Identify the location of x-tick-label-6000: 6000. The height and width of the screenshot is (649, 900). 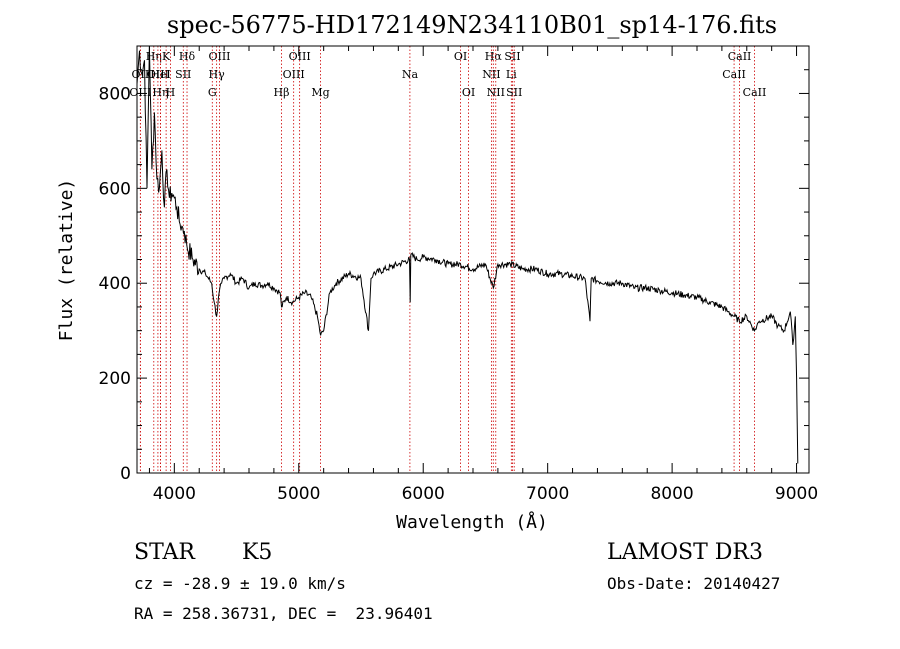
(423, 494).